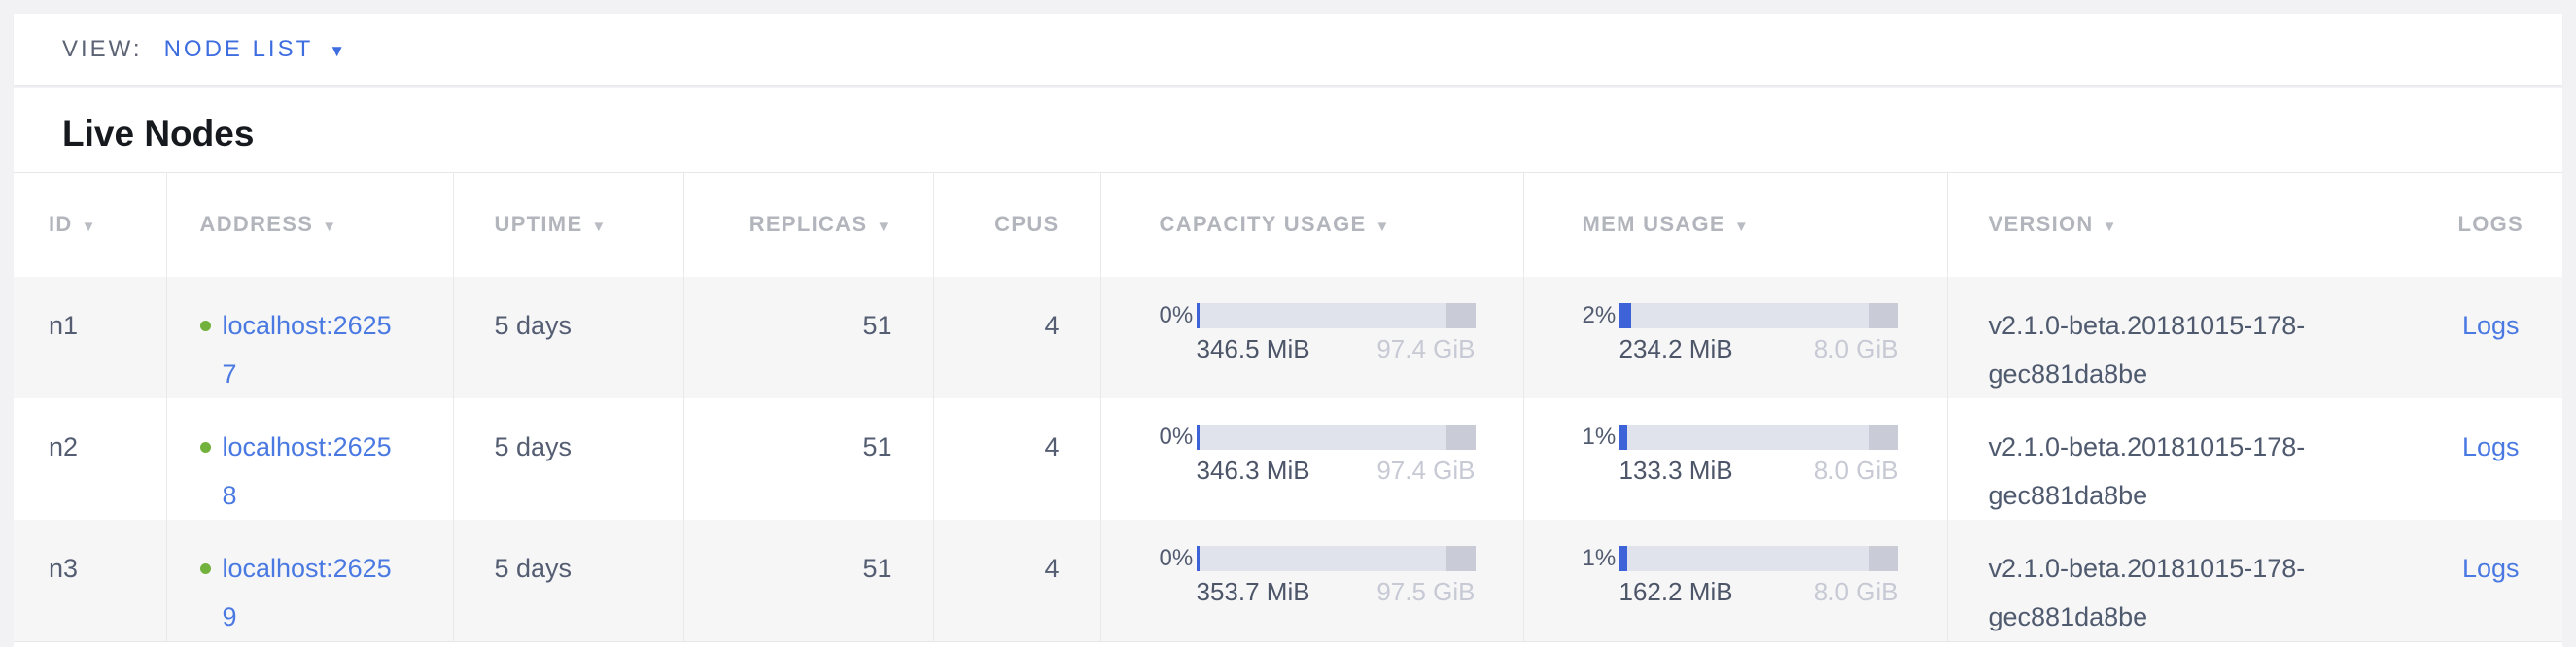  What do you see at coordinates (1253, 591) in the screenshot?
I see `capacity-used-value: 353.7 MiB` at bounding box center [1253, 591].